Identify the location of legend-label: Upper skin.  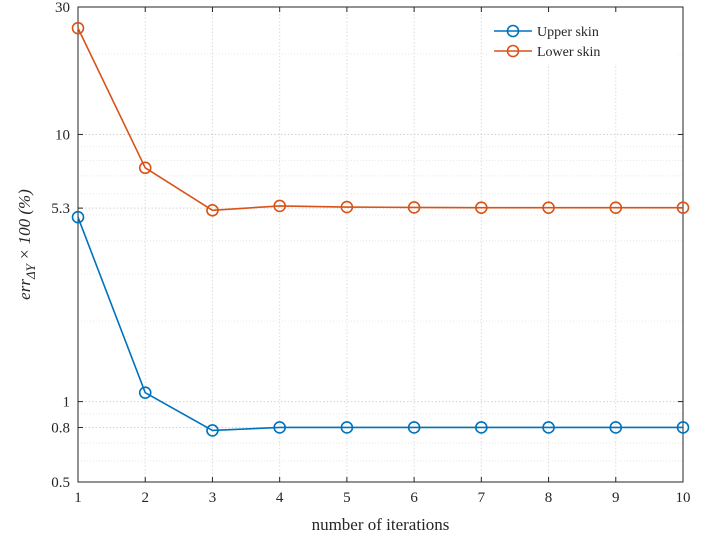
(568, 32).